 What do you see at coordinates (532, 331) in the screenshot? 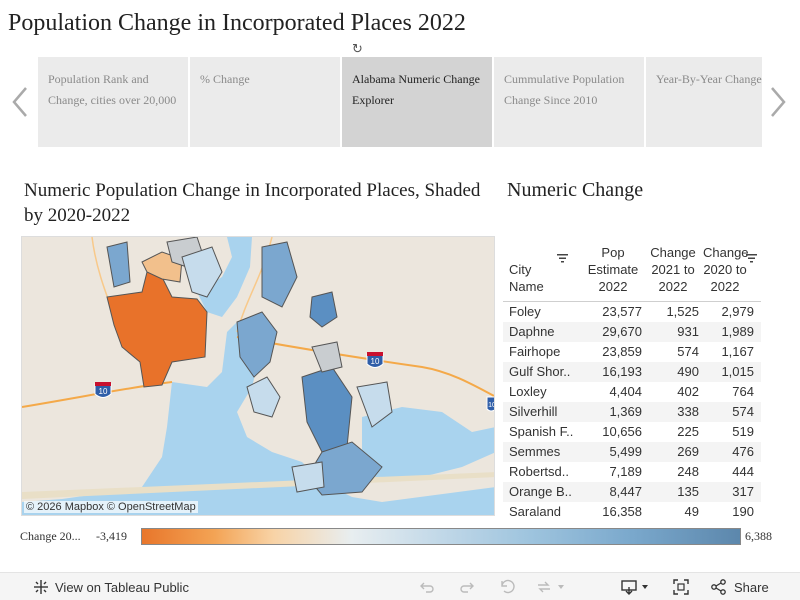
I see `city-cell: Daphne` at bounding box center [532, 331].